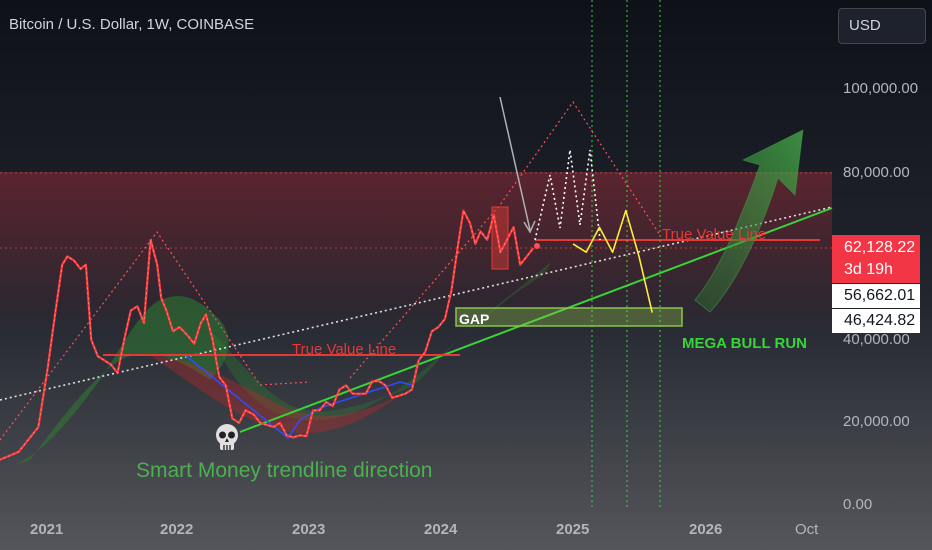 The width and height of the screenshot is (932, 550). I want to click on price-tag-2: 56,662.01, so click(876, 296).